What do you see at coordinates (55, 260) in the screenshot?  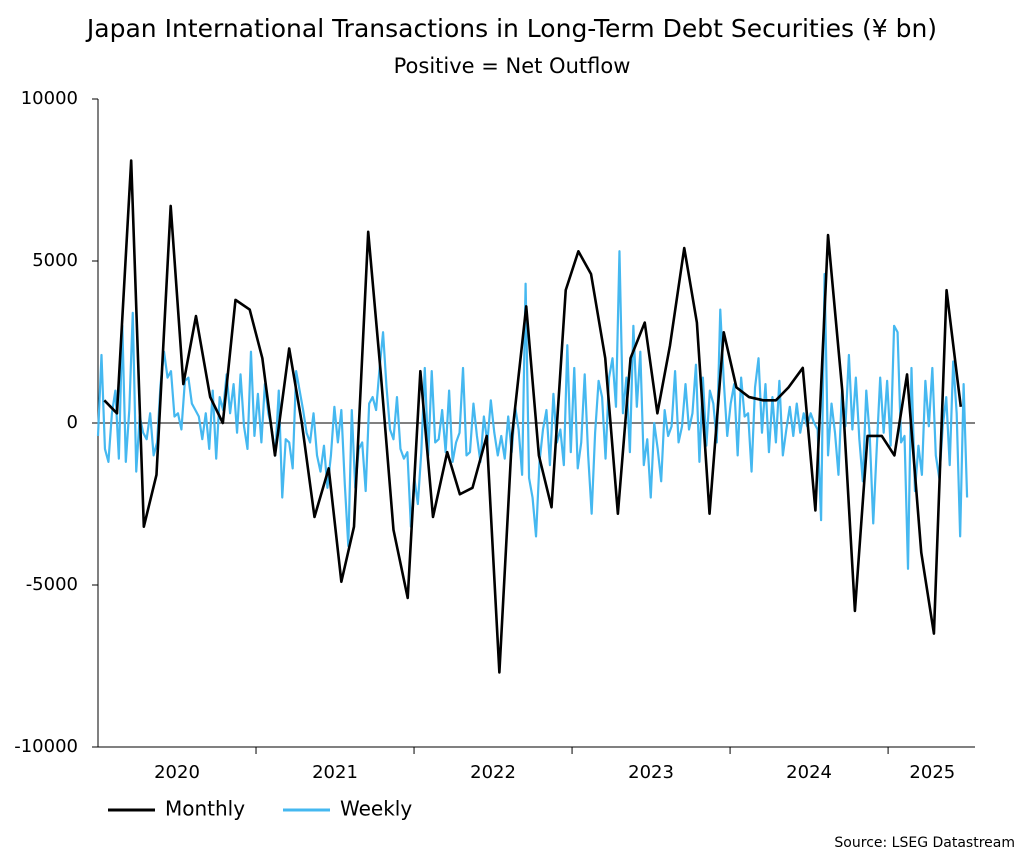 I see `y-tick-label: 5000` at bounding box center [55, 260].